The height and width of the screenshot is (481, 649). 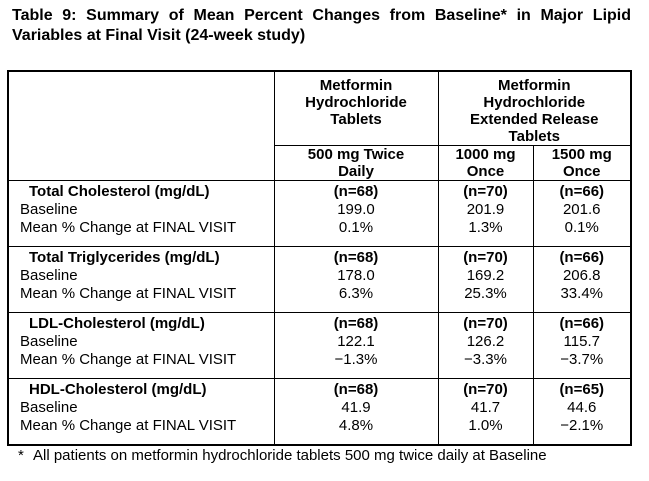 I want to click on table-row: Baseline 41.9 41.7 44.6, so click(x=319, y=408).